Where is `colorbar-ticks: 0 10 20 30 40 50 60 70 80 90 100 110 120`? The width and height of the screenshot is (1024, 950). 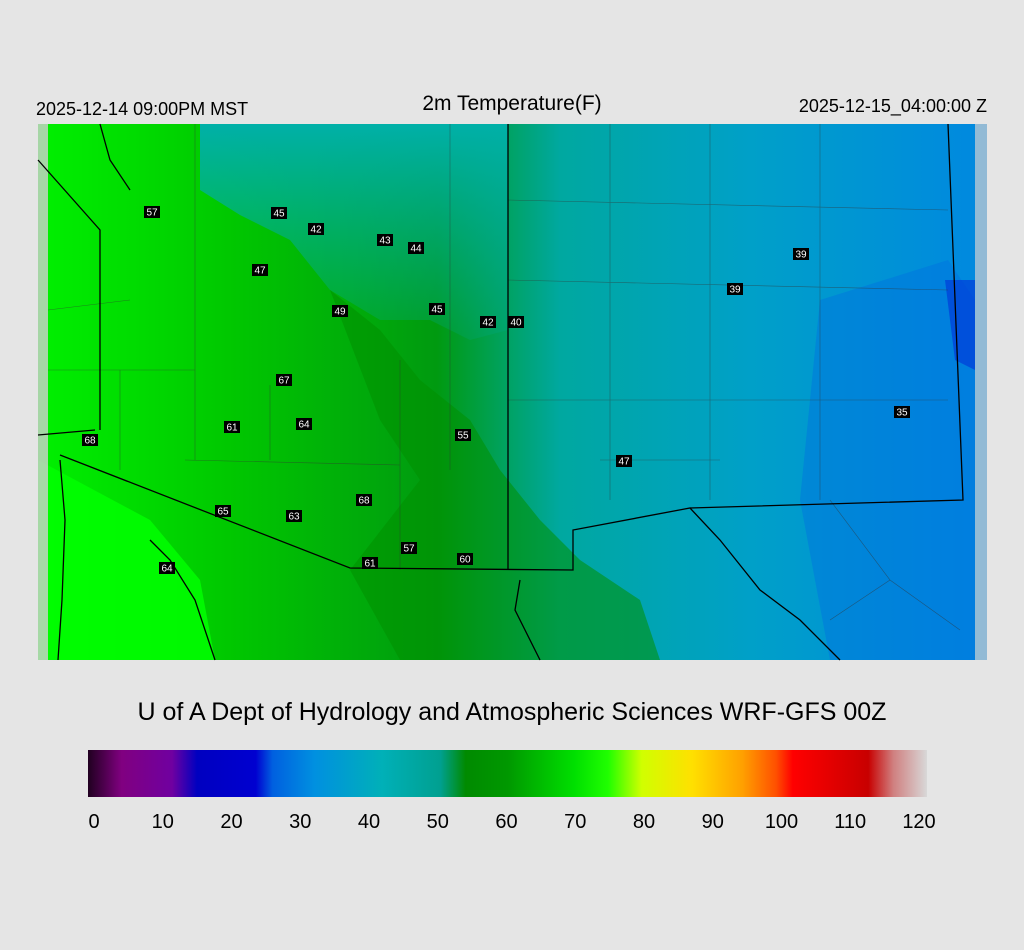 colorbar-ticks: 0 10 20 30 40 50 60 70 80 90 100 110 120 is located at coordinates (511, 822).